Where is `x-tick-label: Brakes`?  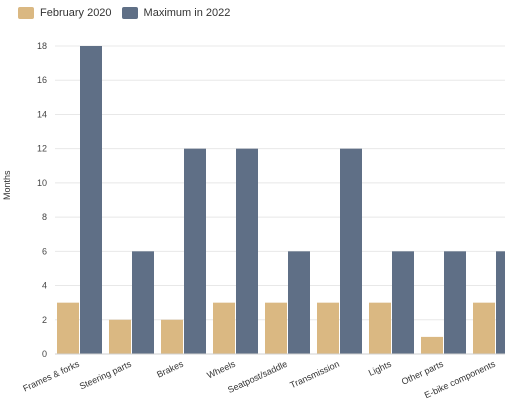
x-tick-label: Brakes is located at coordinates (170, 369).